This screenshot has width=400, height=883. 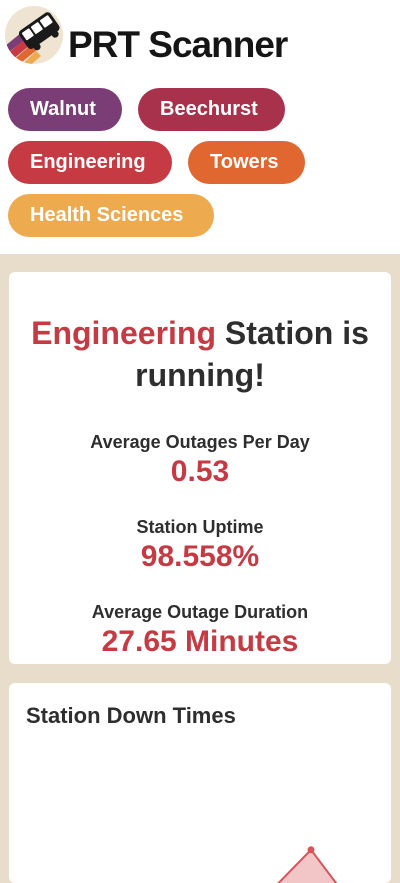 I want to click on stat-value: 0.53, so click(x=200, y=471).